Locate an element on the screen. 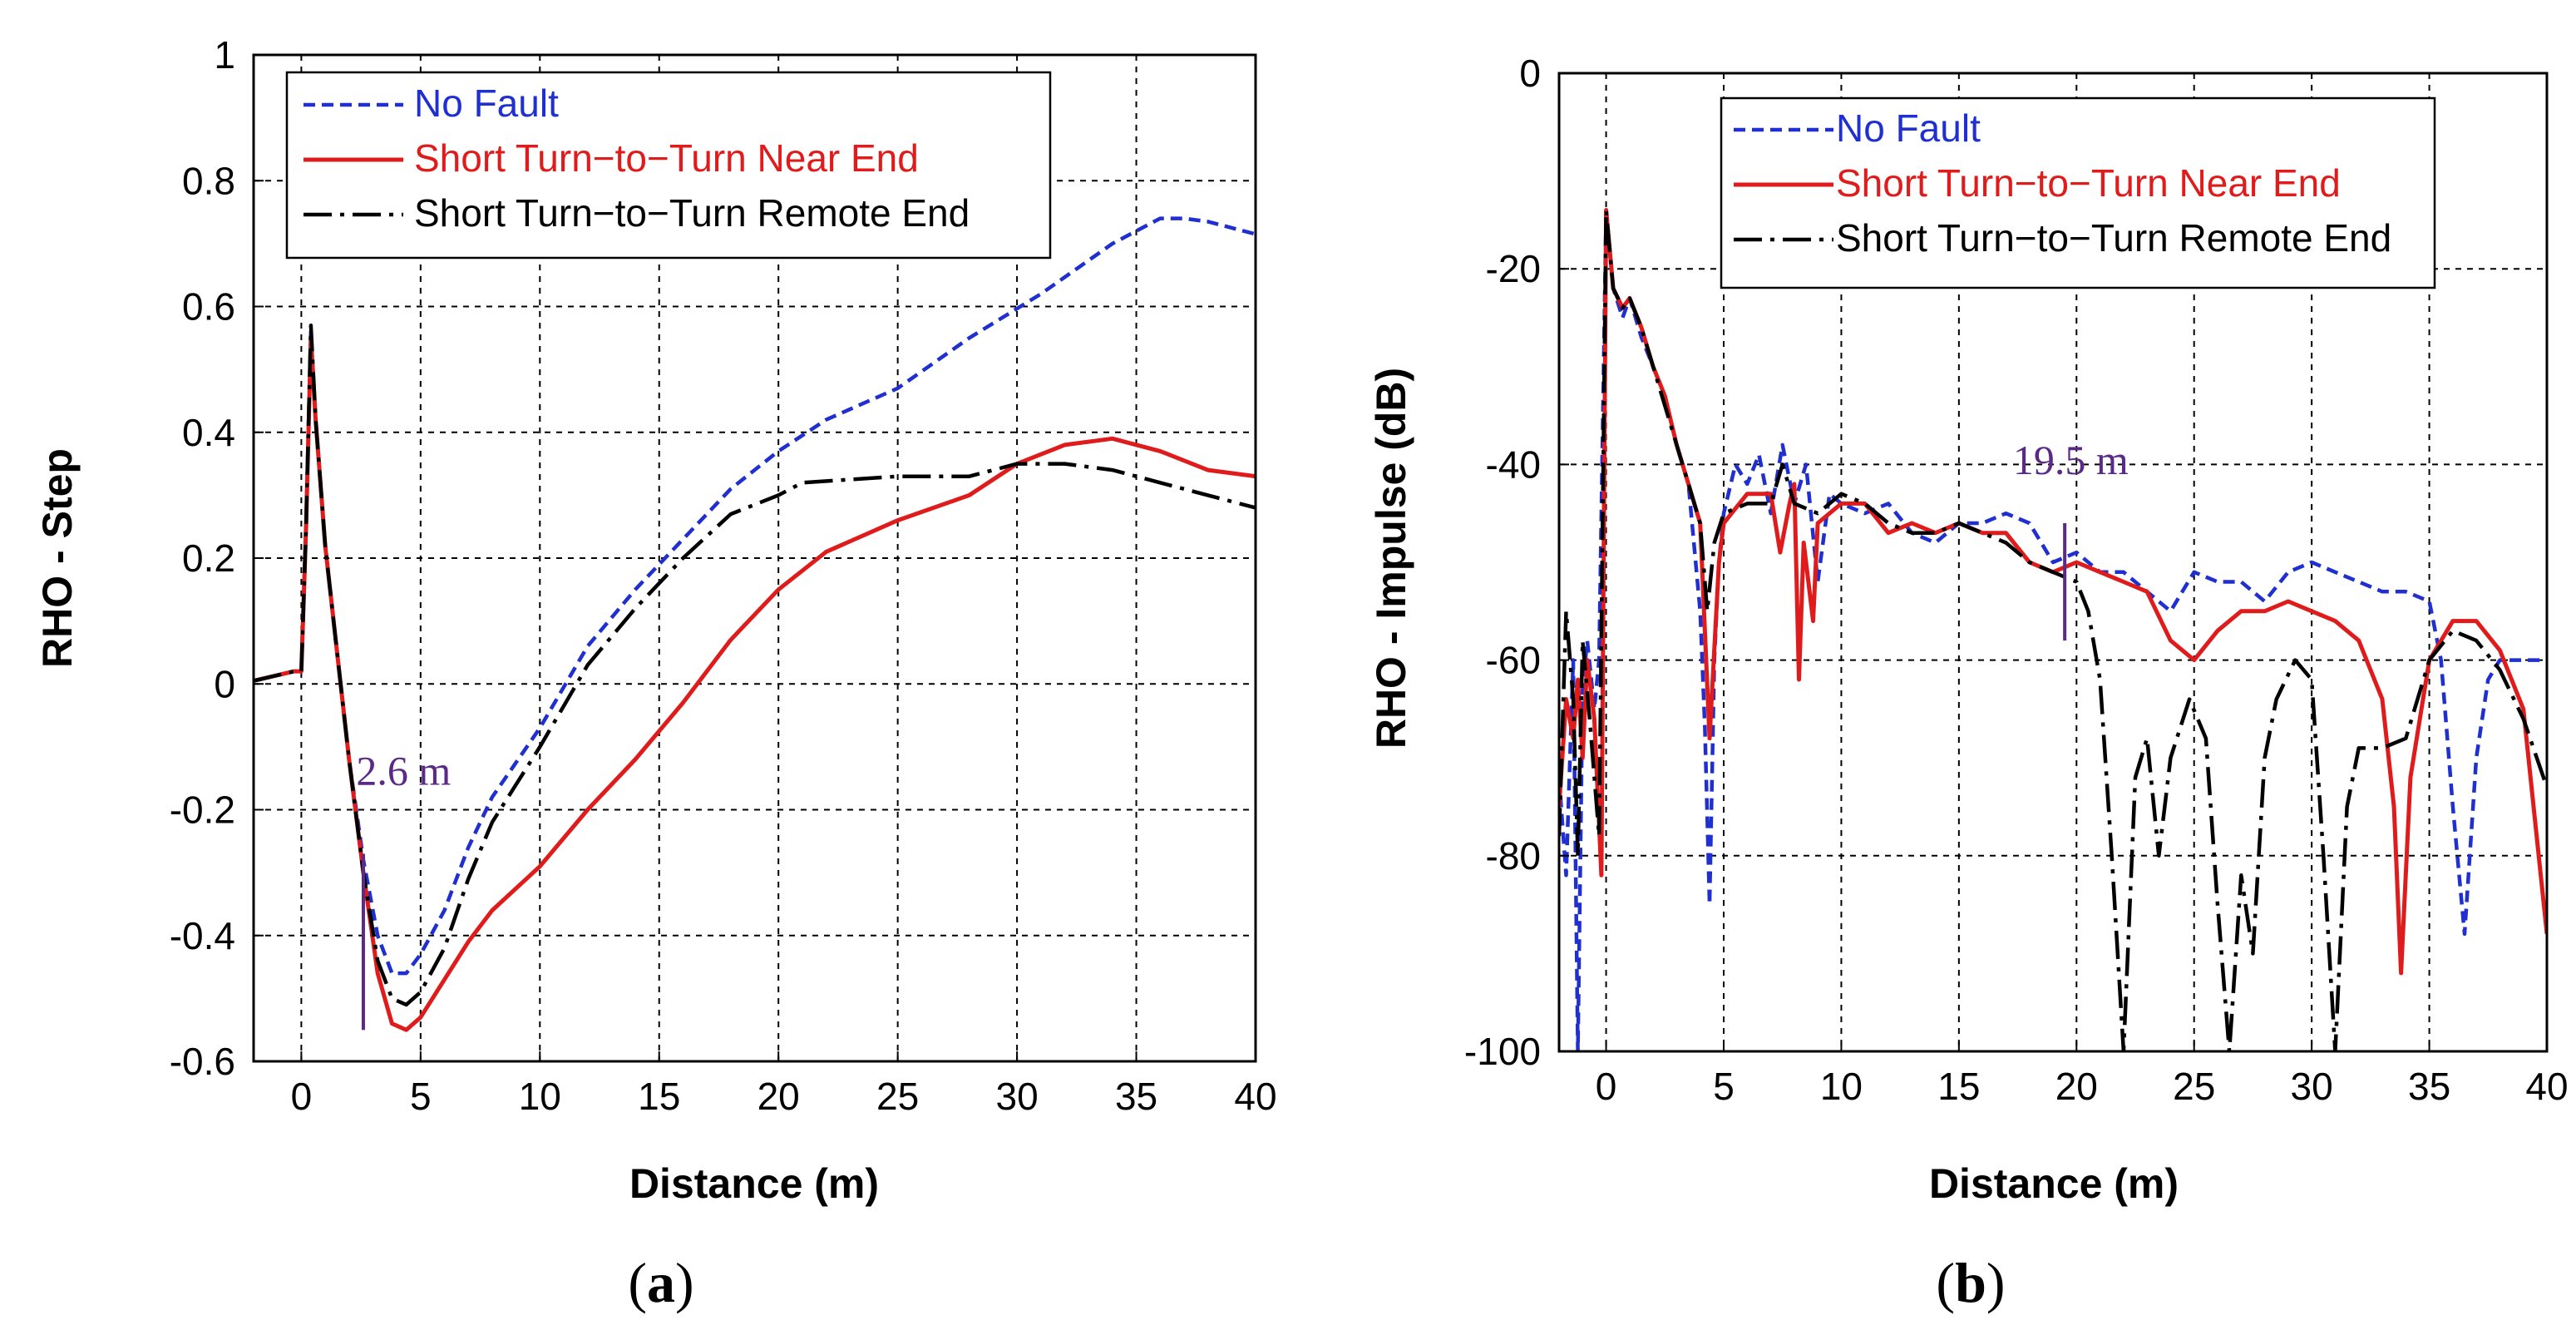  chart-a-xtick-label: 0 is located at coordinates (302, 1096).